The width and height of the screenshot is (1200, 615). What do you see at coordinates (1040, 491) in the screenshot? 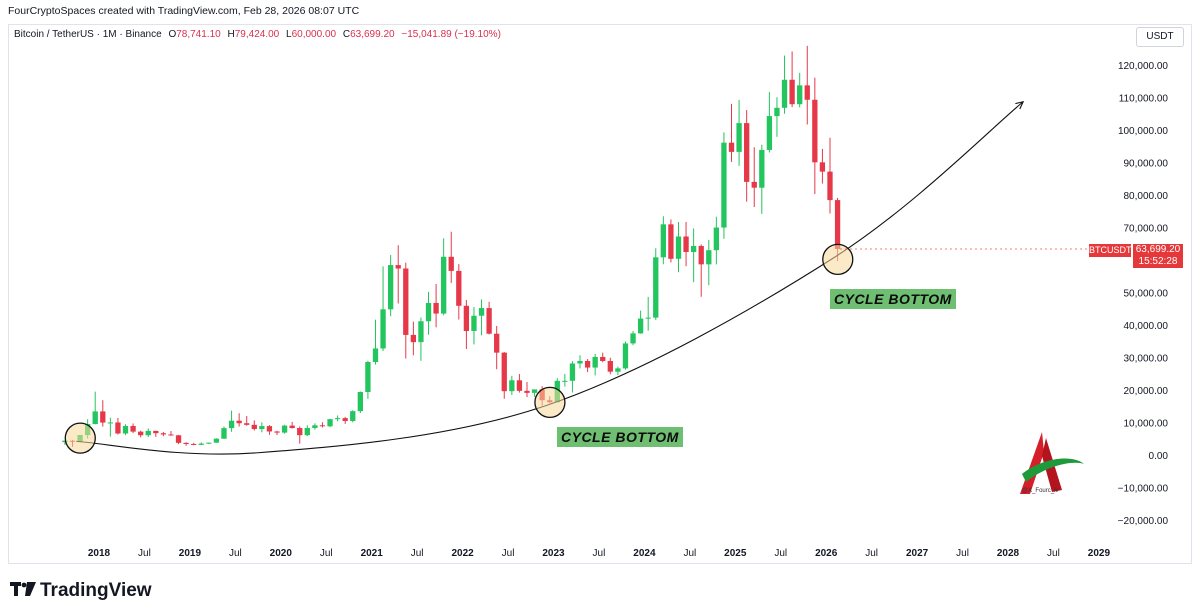
I see `author-handle: @X_Fourc_iv` at bounding box center [1040, 491].